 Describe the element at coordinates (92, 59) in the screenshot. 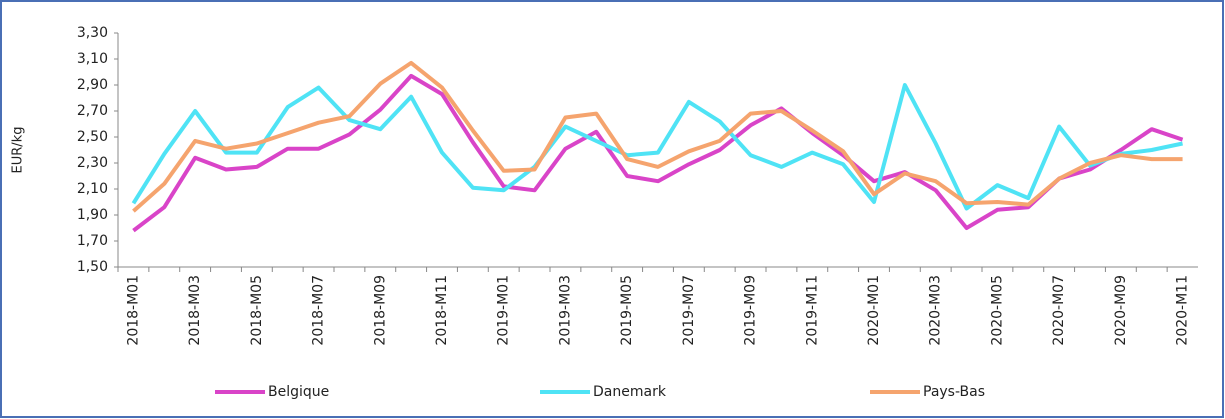

I see `y-tick-label: 3,10` at that location.